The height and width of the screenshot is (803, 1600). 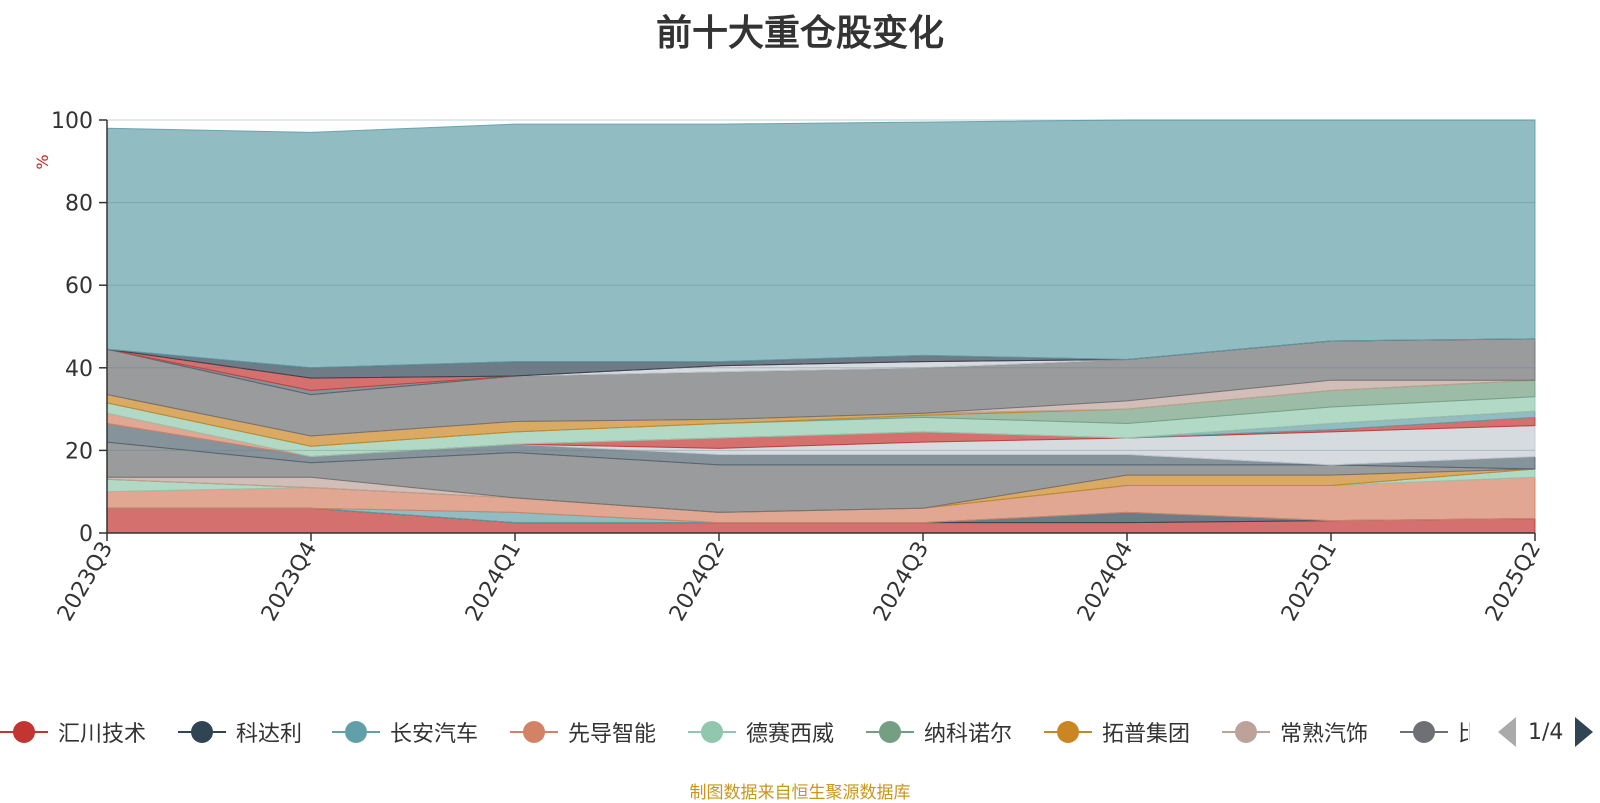 I want to click on legend-item: 长安汽车, so click(x=405, y=732).